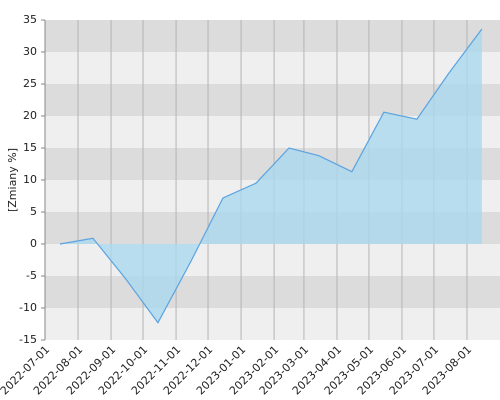  Describe the element at coordinates (12, 180) in the screenshot. I see `y-axis-label: [Zmiany %]` at that location.